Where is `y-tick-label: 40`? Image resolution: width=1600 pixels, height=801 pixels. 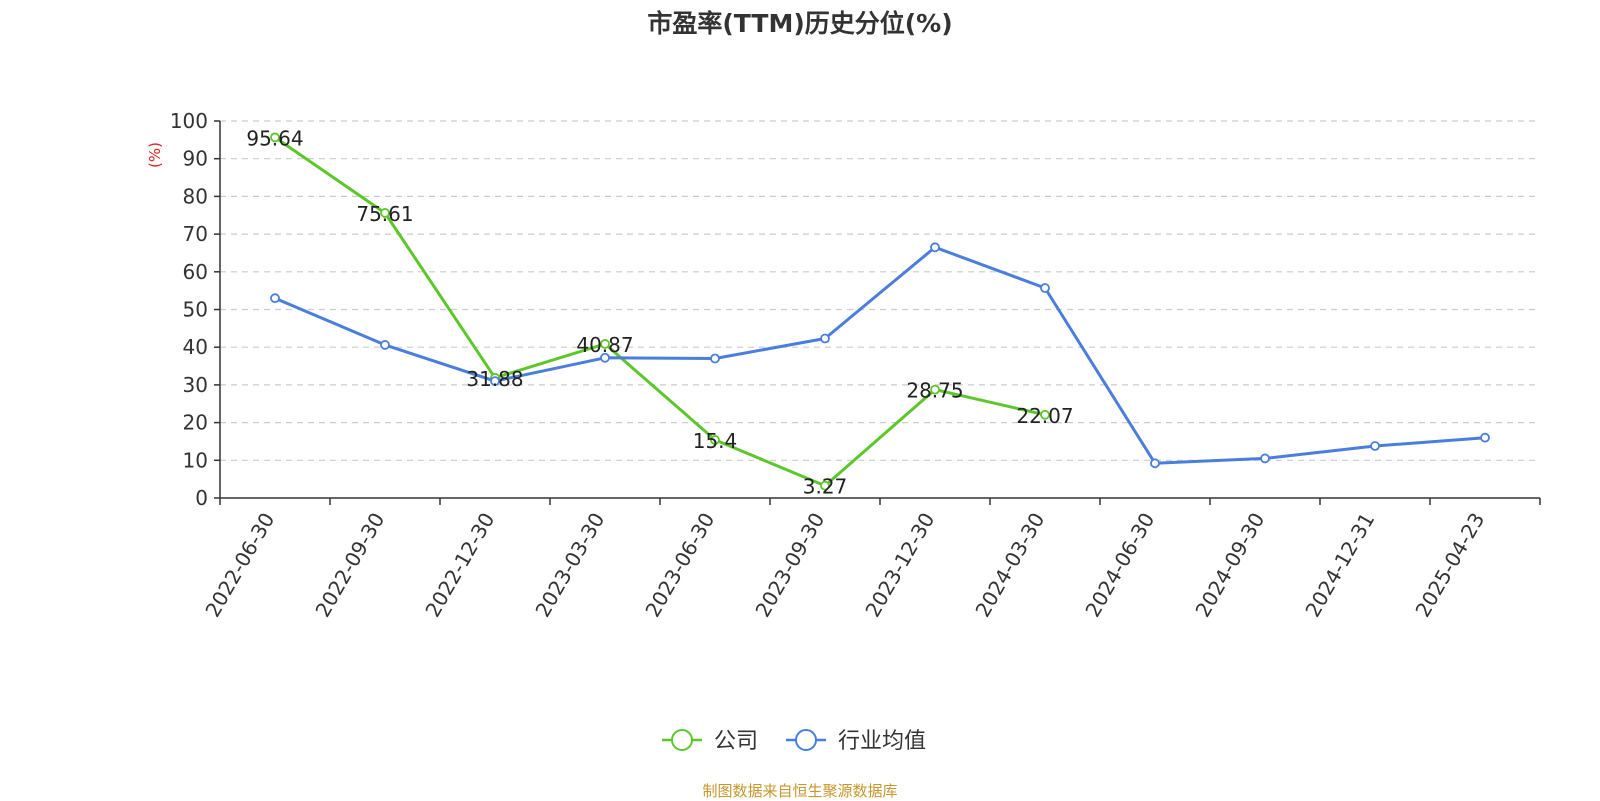
y-tick-label: 40 is located at coordinates (195, 347).